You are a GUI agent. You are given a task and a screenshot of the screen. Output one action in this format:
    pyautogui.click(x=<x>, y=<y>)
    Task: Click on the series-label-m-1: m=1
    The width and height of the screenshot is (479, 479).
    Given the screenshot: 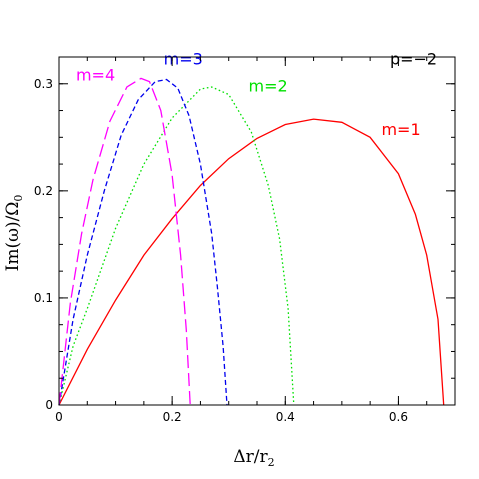 What is the action you would take?
    pyautogui.click(x=400, y=129)
    